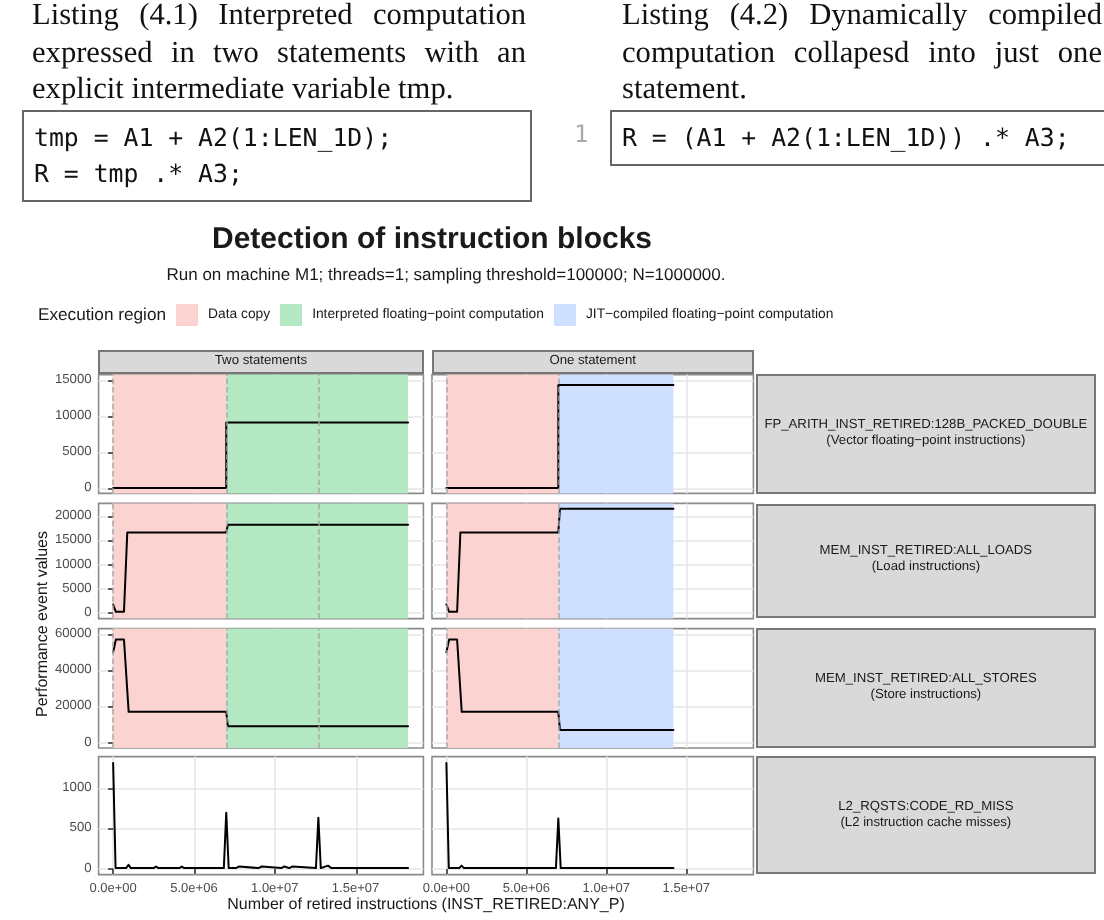 This screenshot has width=1104, height=920. Describe the element at coordinates (432, 240) in the screenshot. I see `chart-title: Detection of instruction blocks` at that location.